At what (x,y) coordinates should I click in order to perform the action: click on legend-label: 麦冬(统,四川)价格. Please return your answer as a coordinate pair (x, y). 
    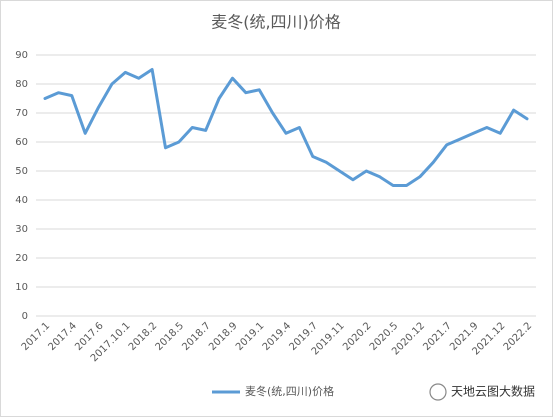
    Looking at the image, I should click on (289, 391).